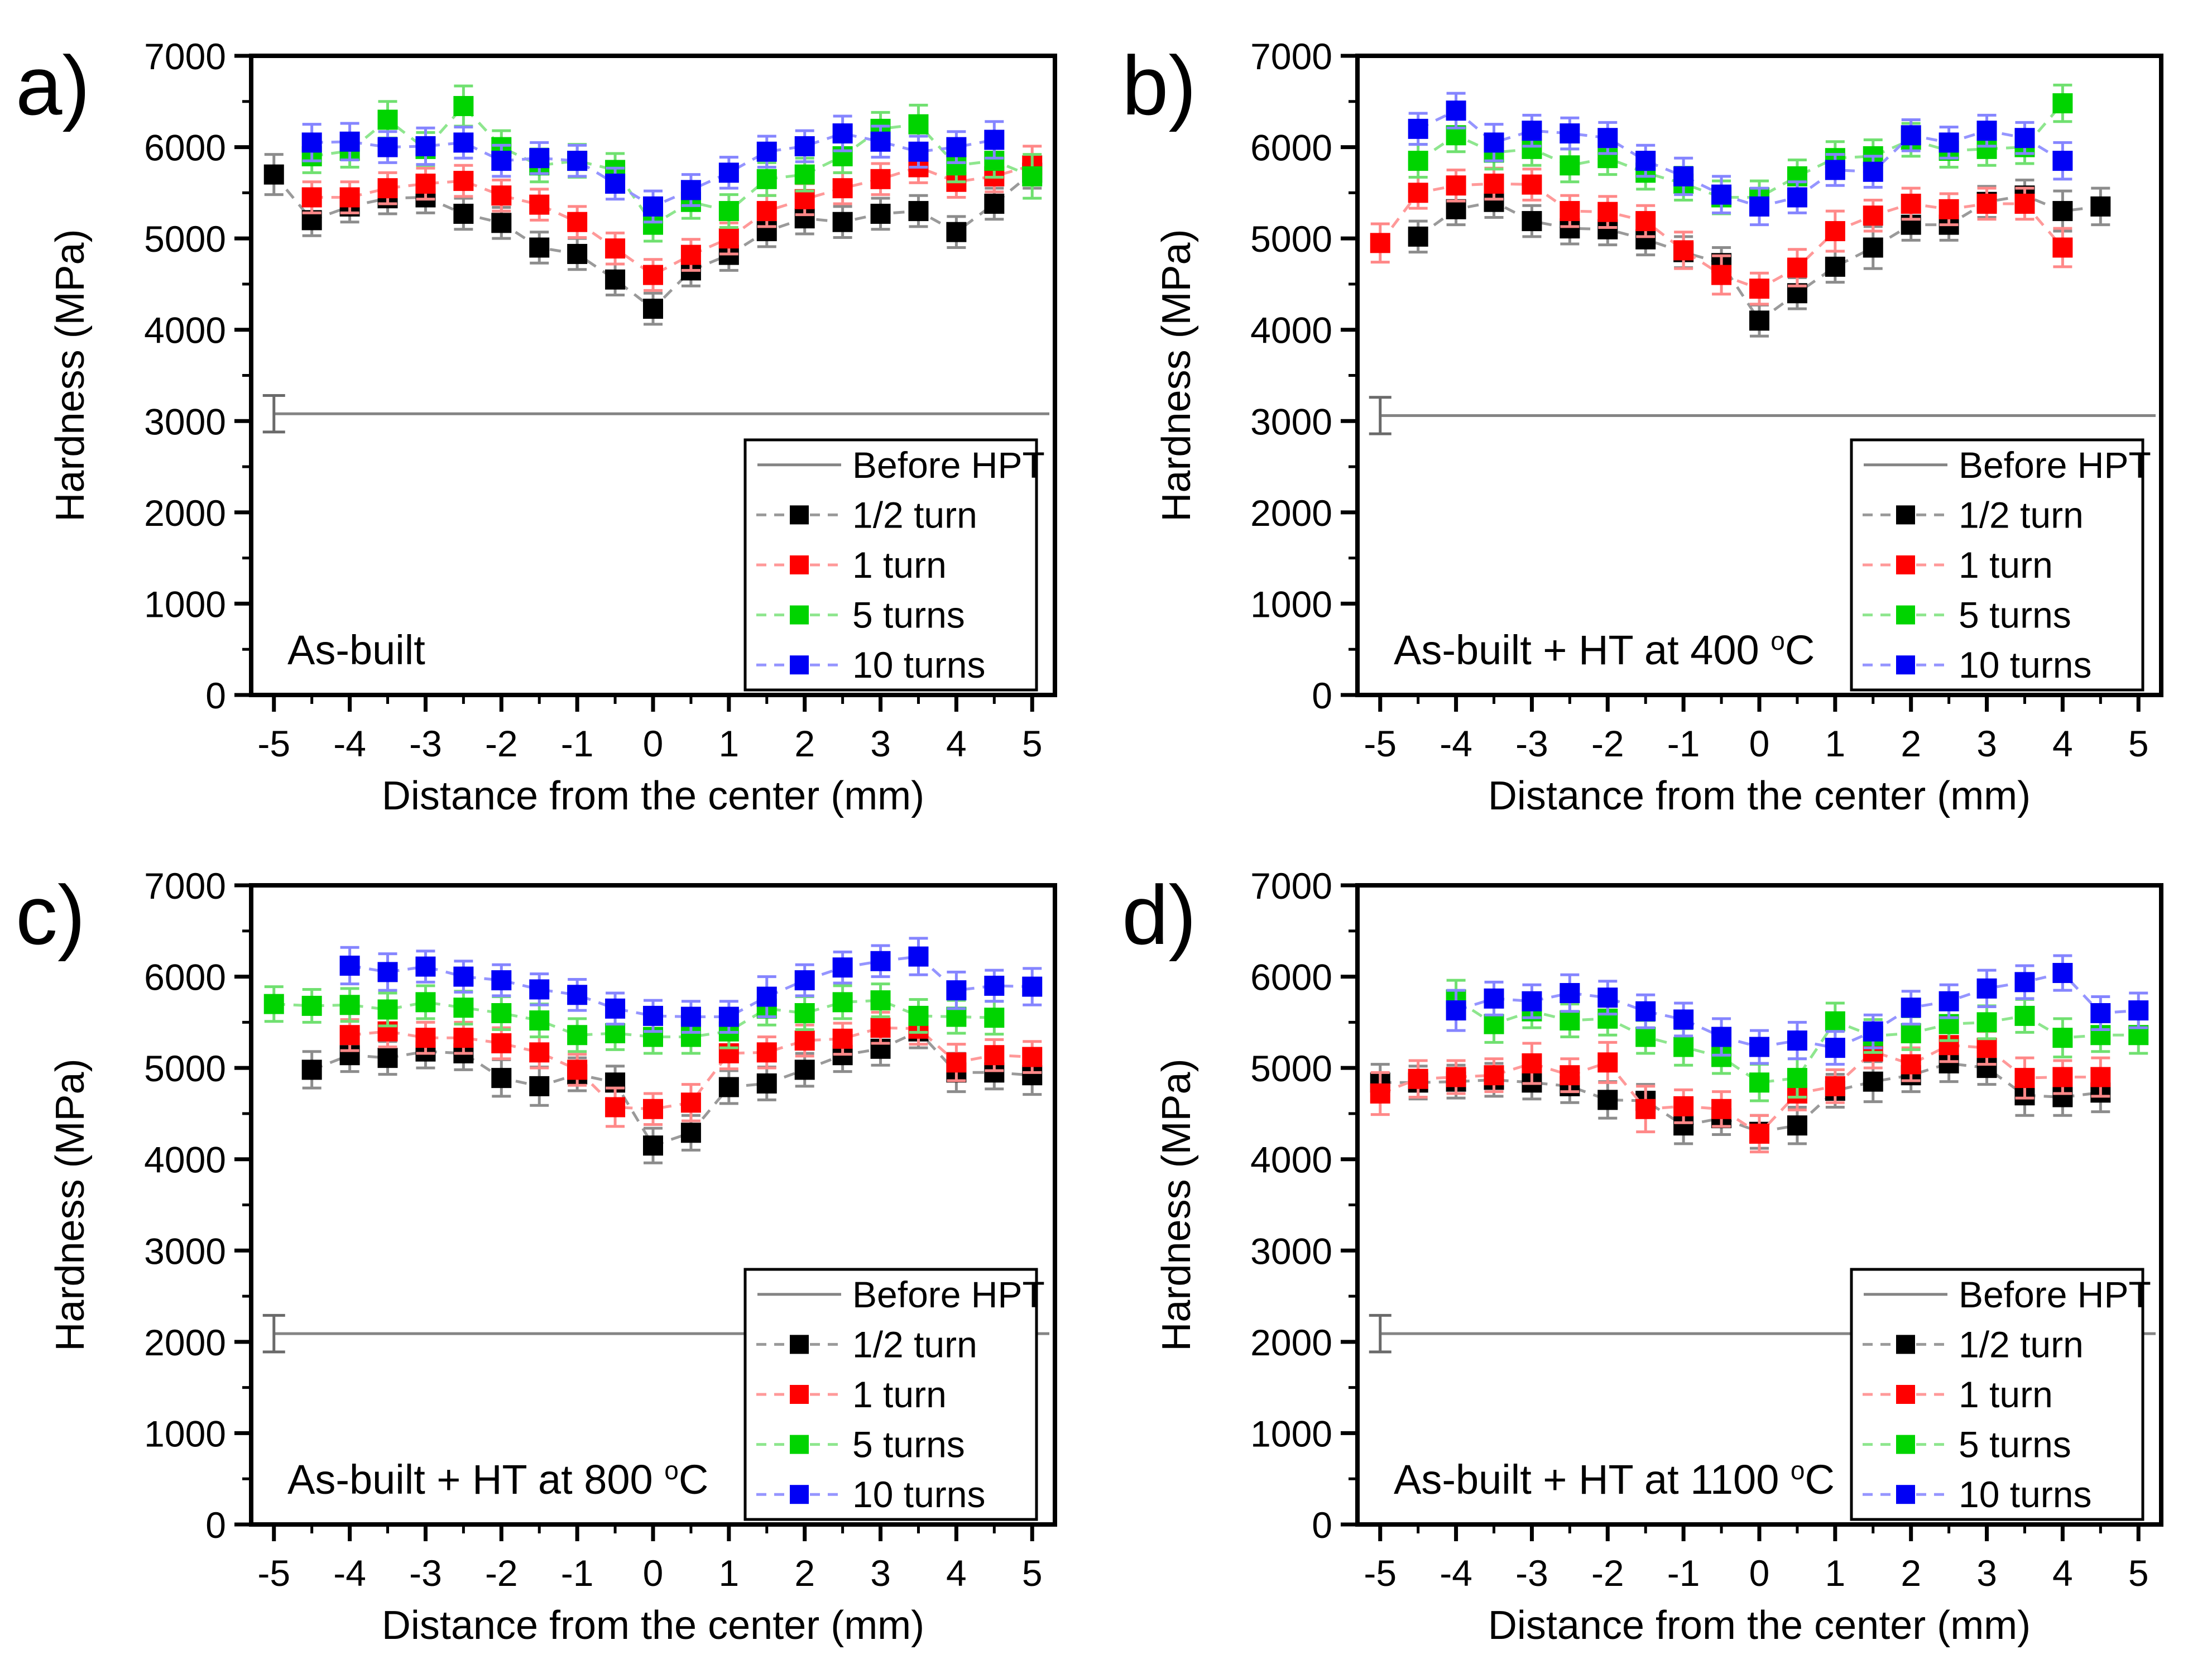 This screenshot has width=2212, height=1659. Describe the element at coordinates (1291, 886) in the screenshot. I see `y-tick-label: 7000` at that location.